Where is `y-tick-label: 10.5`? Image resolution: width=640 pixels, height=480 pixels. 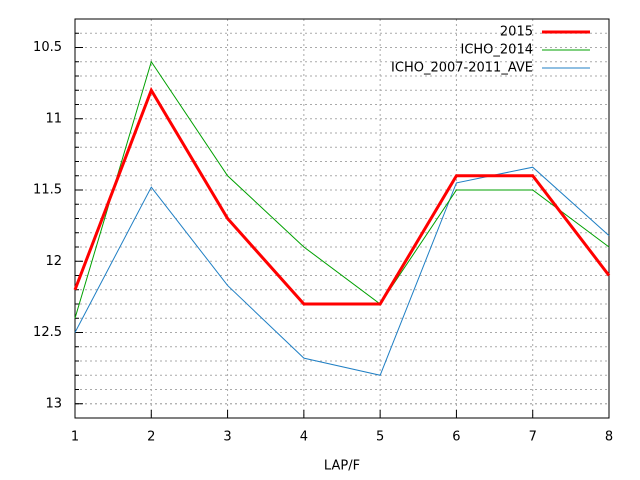 y-tick-label: 10.5 is located at coordinates (47, 47).